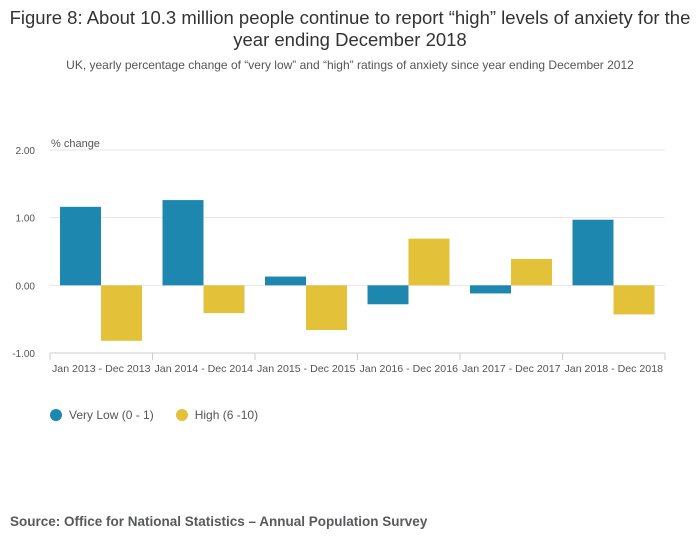  Describe the element at coordinates (181, 415) in the screenshot. I see `legend-swatch-high` at that location.